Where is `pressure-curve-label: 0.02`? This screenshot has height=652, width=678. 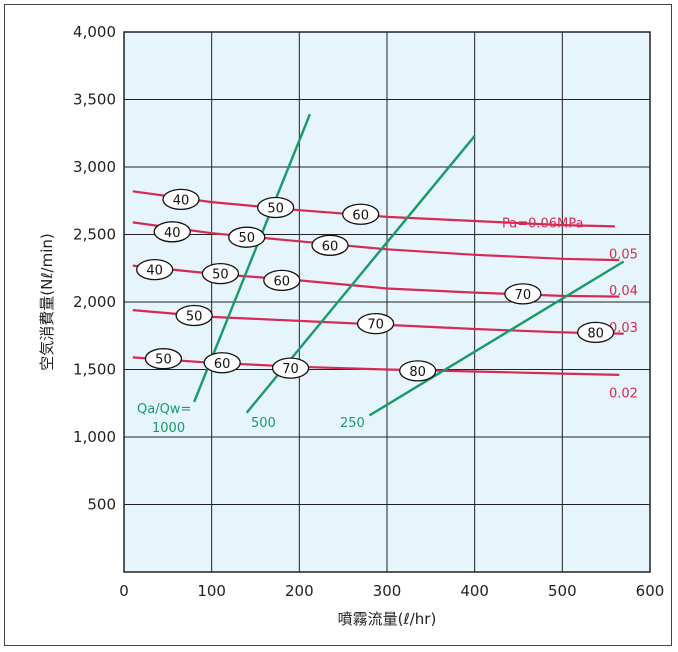 pressure-curve-label: 0.02 is located at coordinates (623, 393).